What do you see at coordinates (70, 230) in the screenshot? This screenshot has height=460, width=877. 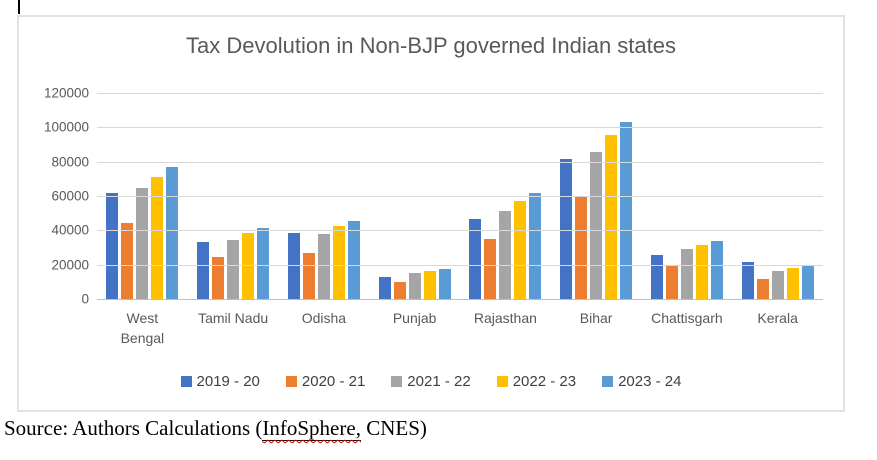 I see `y-tick-label: 40000` at bounding box center [70, 230].